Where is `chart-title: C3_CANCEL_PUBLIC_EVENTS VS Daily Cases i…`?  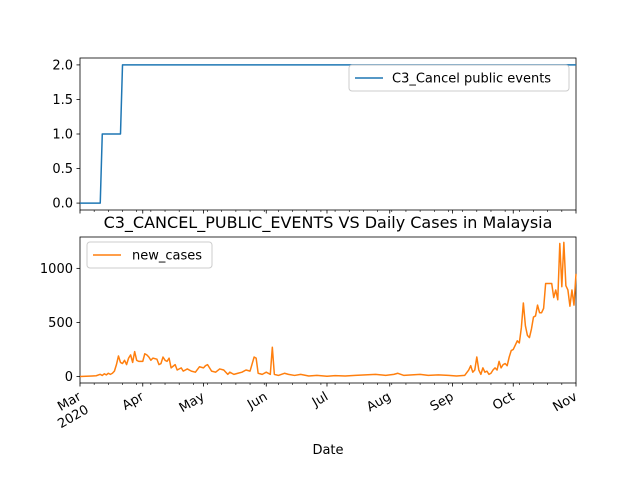 chart-title: C3_CANCEL_PUBLIC_EVENTS VS Daily Cases i… is located at coordinates (328, 223).